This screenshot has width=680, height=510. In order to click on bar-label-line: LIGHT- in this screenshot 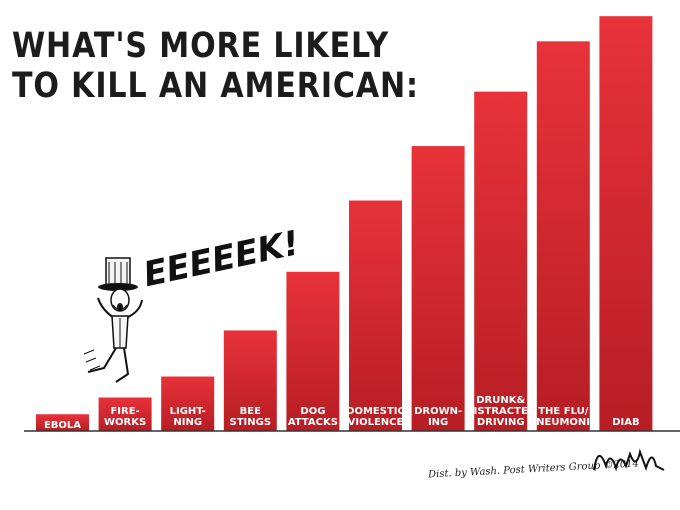, I will do `click(188, 411)`.